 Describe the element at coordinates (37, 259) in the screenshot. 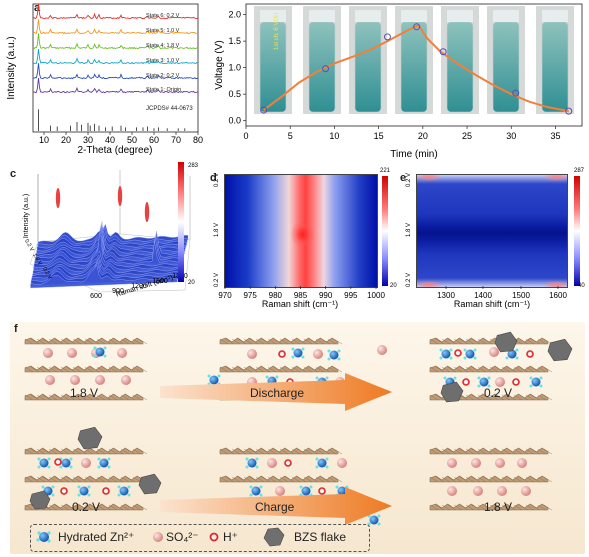

I see `c-vtick: 1.8 V` at that location.